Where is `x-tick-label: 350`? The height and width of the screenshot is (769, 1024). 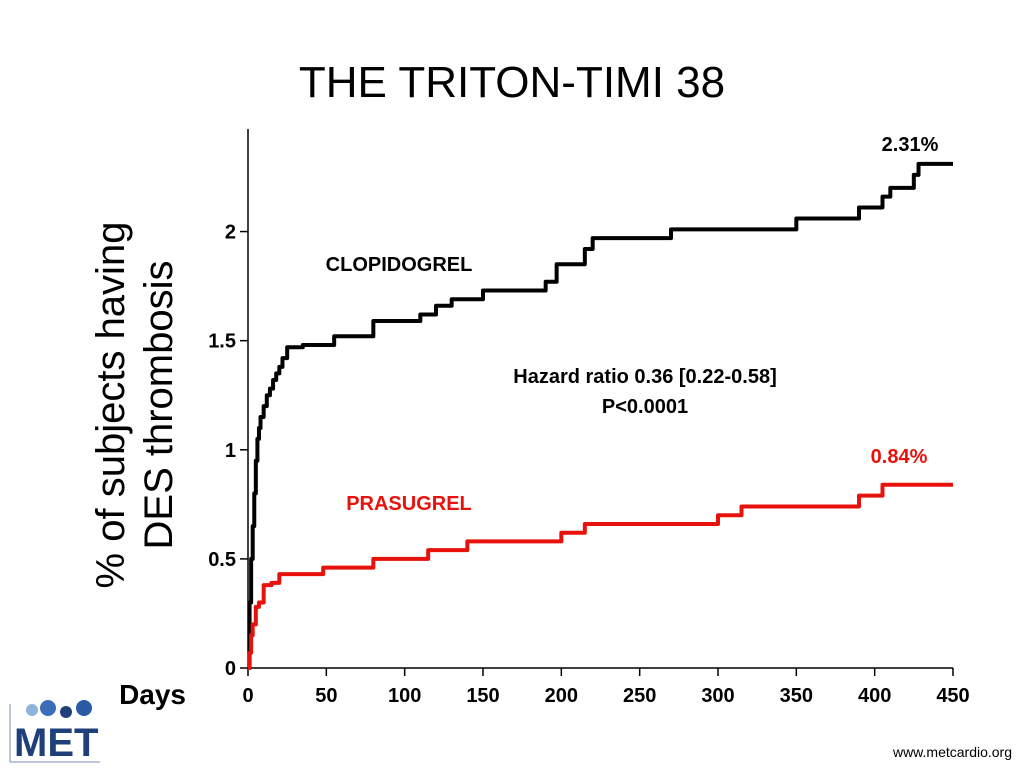
x-tick-label: 350 is located at coordinates (796, 696).